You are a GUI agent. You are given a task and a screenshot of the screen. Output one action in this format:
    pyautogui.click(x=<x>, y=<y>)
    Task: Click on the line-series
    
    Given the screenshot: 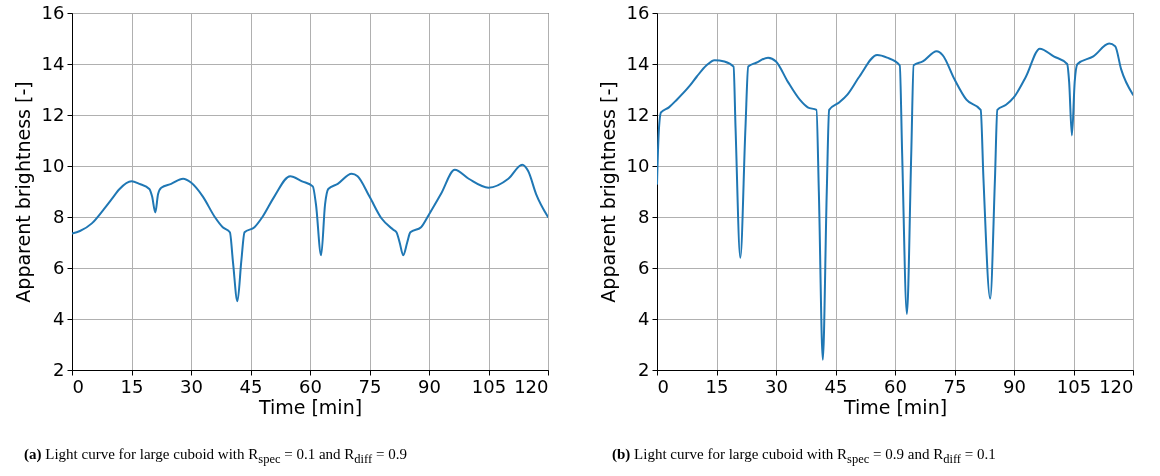 What is the action you would take?
    pyautogui.click(x=310, y=233)
    